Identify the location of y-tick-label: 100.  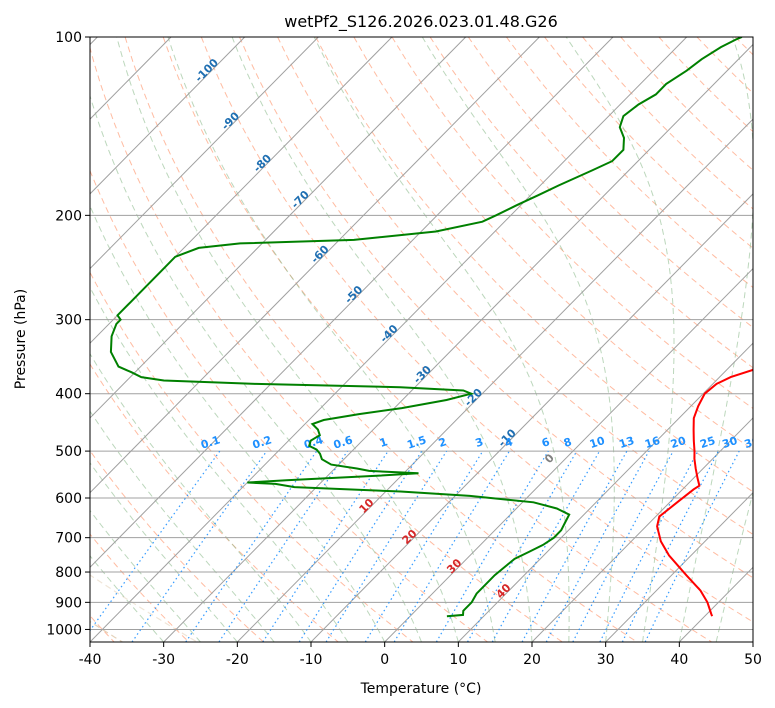
(68, 38).